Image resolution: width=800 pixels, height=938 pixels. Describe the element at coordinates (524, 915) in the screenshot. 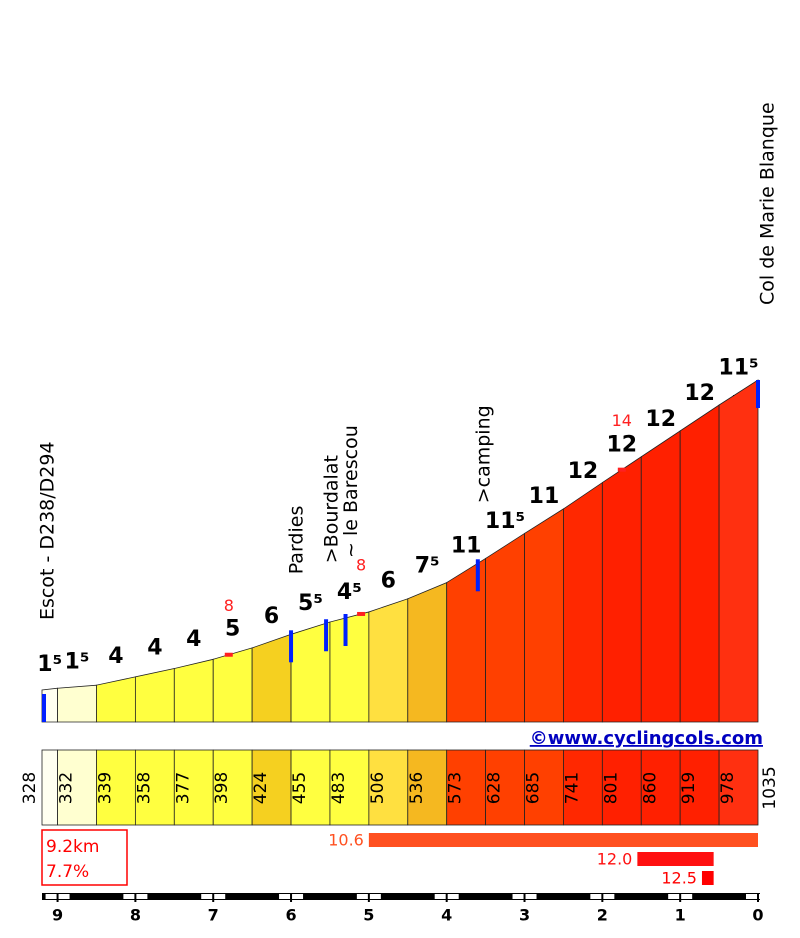

I see `x-tick-label: 3` at that location.